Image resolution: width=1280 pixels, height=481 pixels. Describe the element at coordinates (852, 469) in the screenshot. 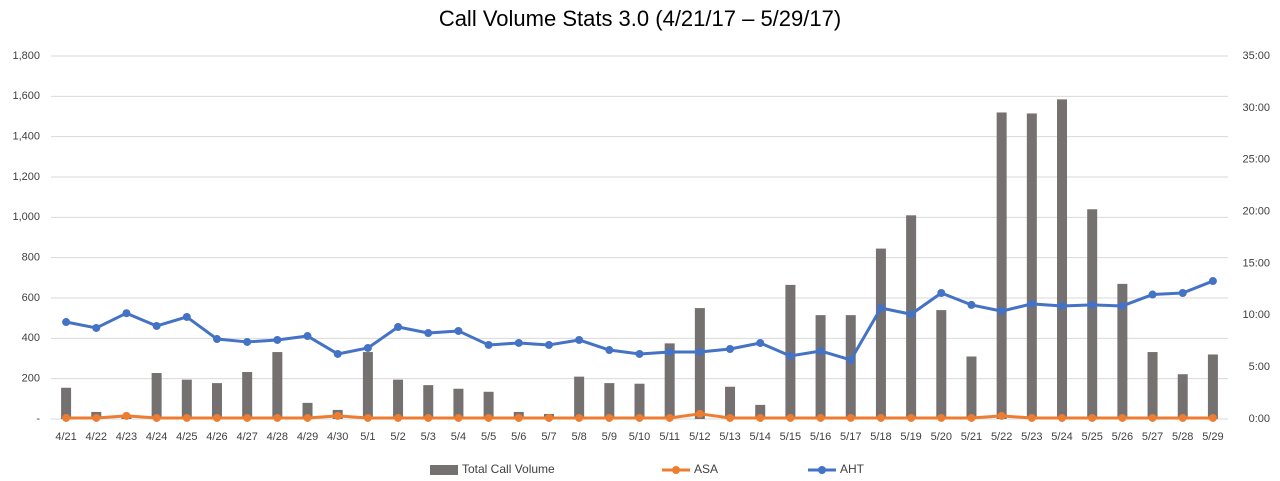

I see `legend-label: AHT` at that location.